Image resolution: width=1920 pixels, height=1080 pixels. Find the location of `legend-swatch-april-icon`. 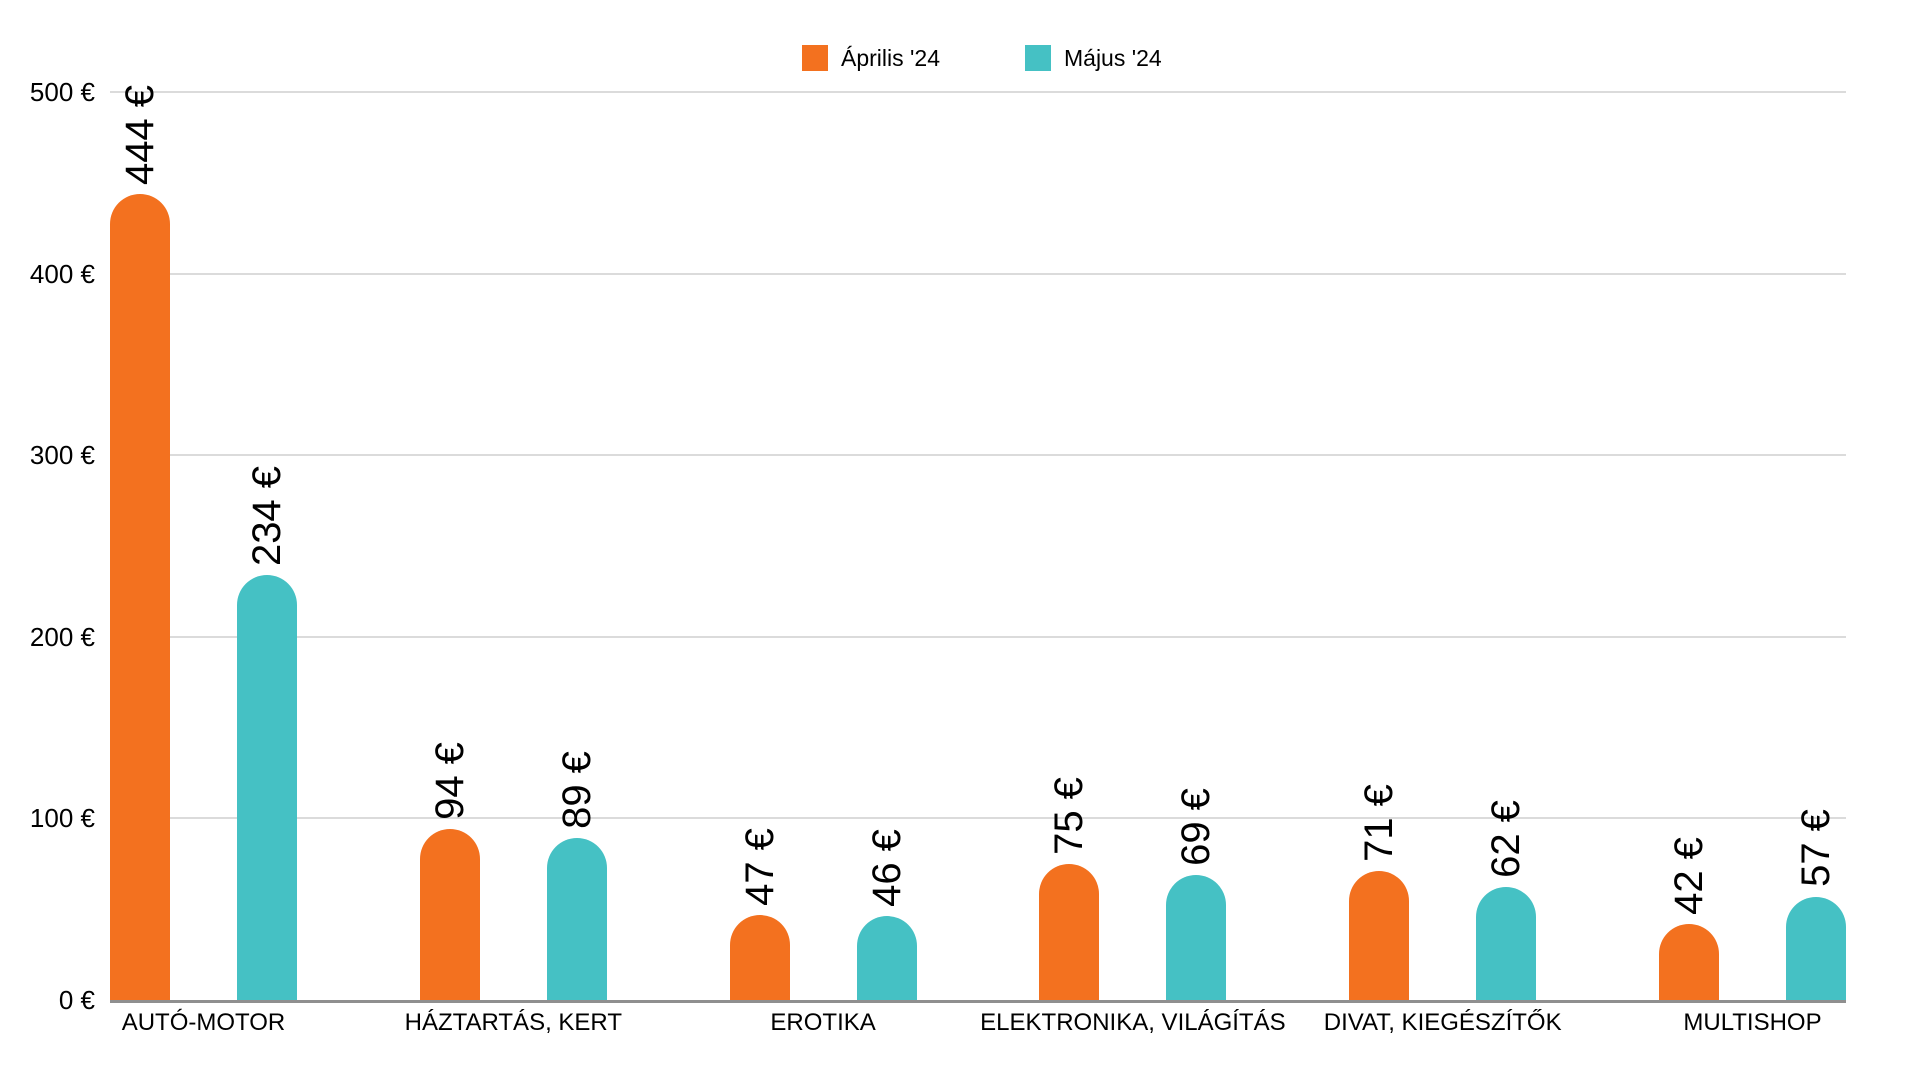

legend-swatch-april-icon is located at coordinates (815, 58).